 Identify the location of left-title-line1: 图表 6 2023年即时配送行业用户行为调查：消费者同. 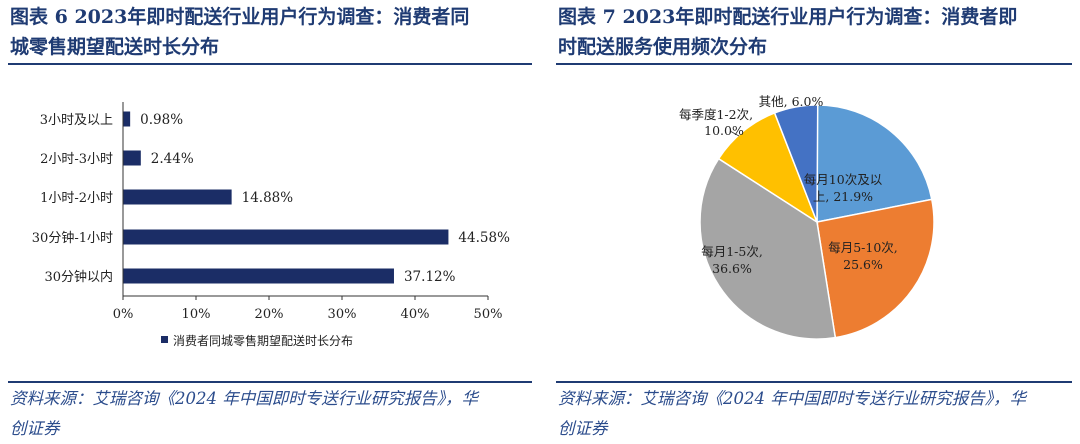
(240, 17).